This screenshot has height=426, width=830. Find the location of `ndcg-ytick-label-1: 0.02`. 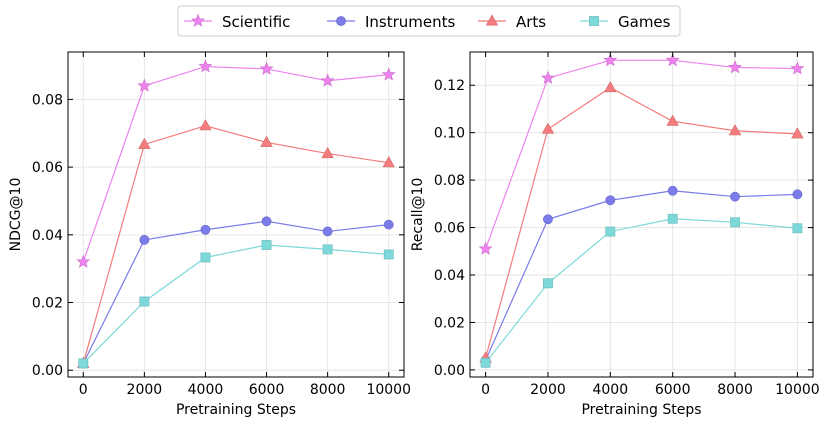

ndcg-ytick-label-1: 0.02 is located at coordinates (47, 304).